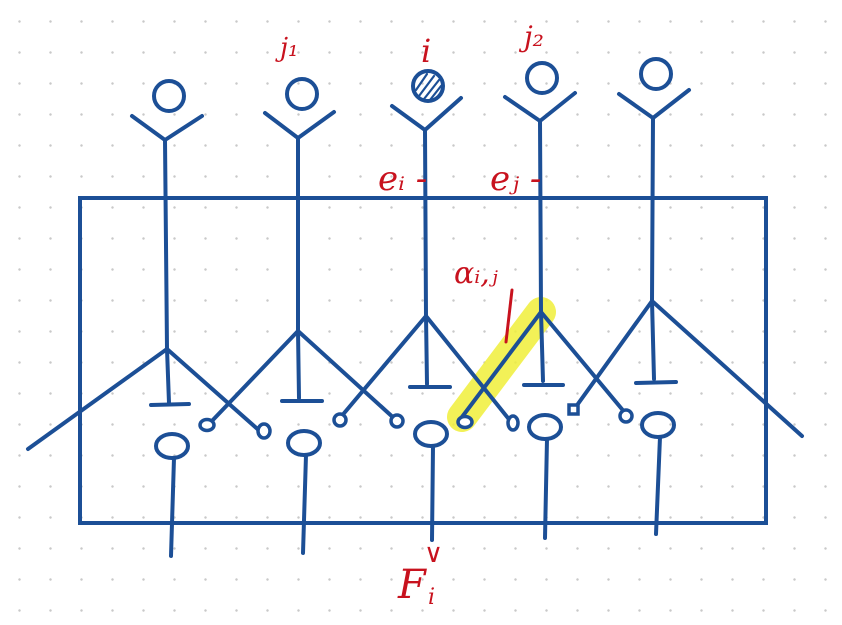 This screenshot has width=842, height=625. I want to click on neuron-2-axon, so click(304, 504).